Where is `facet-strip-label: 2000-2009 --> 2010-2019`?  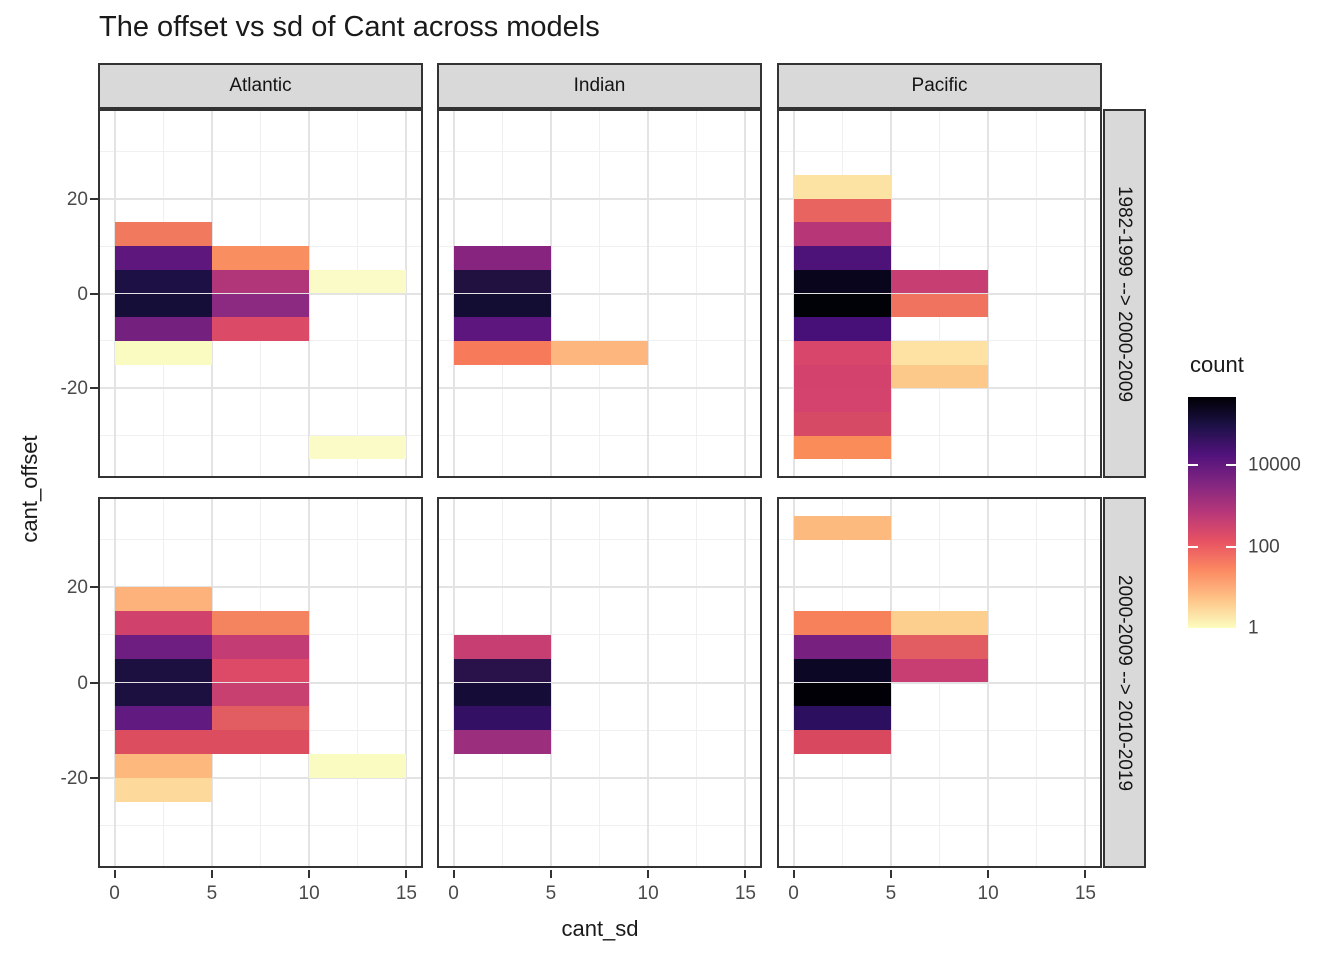
facet-strip-label: 2000-2009 --> 2010-2019 is located at coordinates (1125, 682).